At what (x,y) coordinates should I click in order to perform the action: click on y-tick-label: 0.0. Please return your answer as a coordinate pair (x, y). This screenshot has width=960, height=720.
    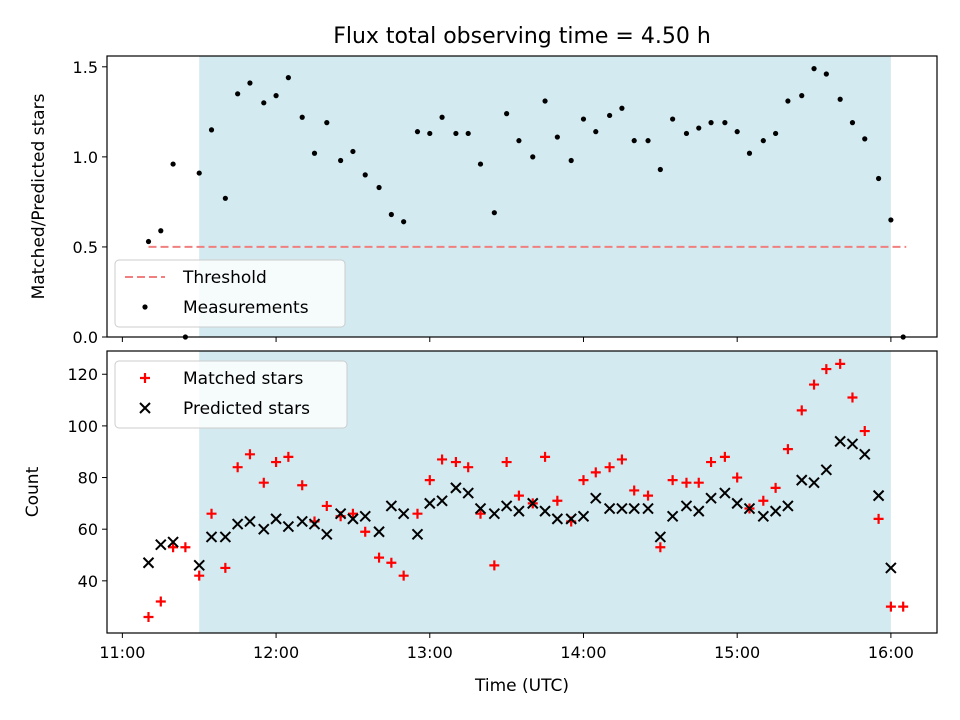
    Looking at the image, I should click on (85, 337).